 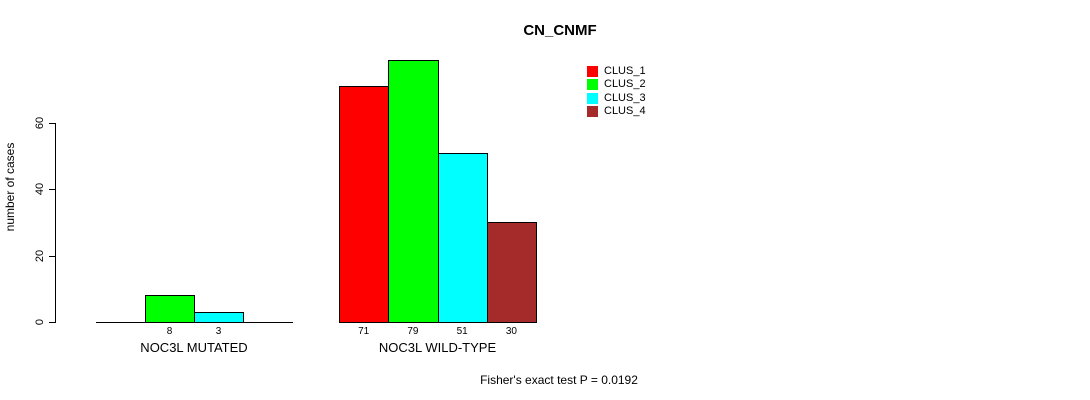 I want to click on bar-value-label-clus_3-group2: 51, so click(x=462, y=331).